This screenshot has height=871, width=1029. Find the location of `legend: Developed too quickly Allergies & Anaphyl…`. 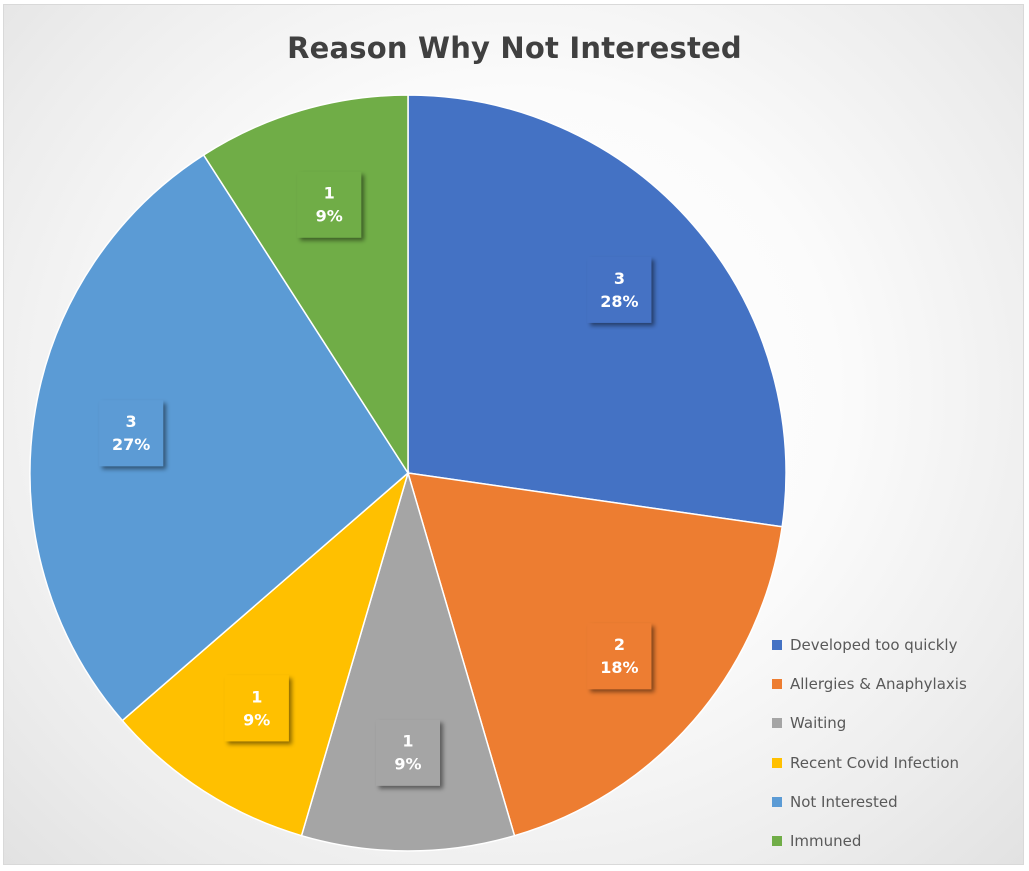

legend: Developed too quickly Allergies & Anaphyl… is located at coordinates (869, 743).